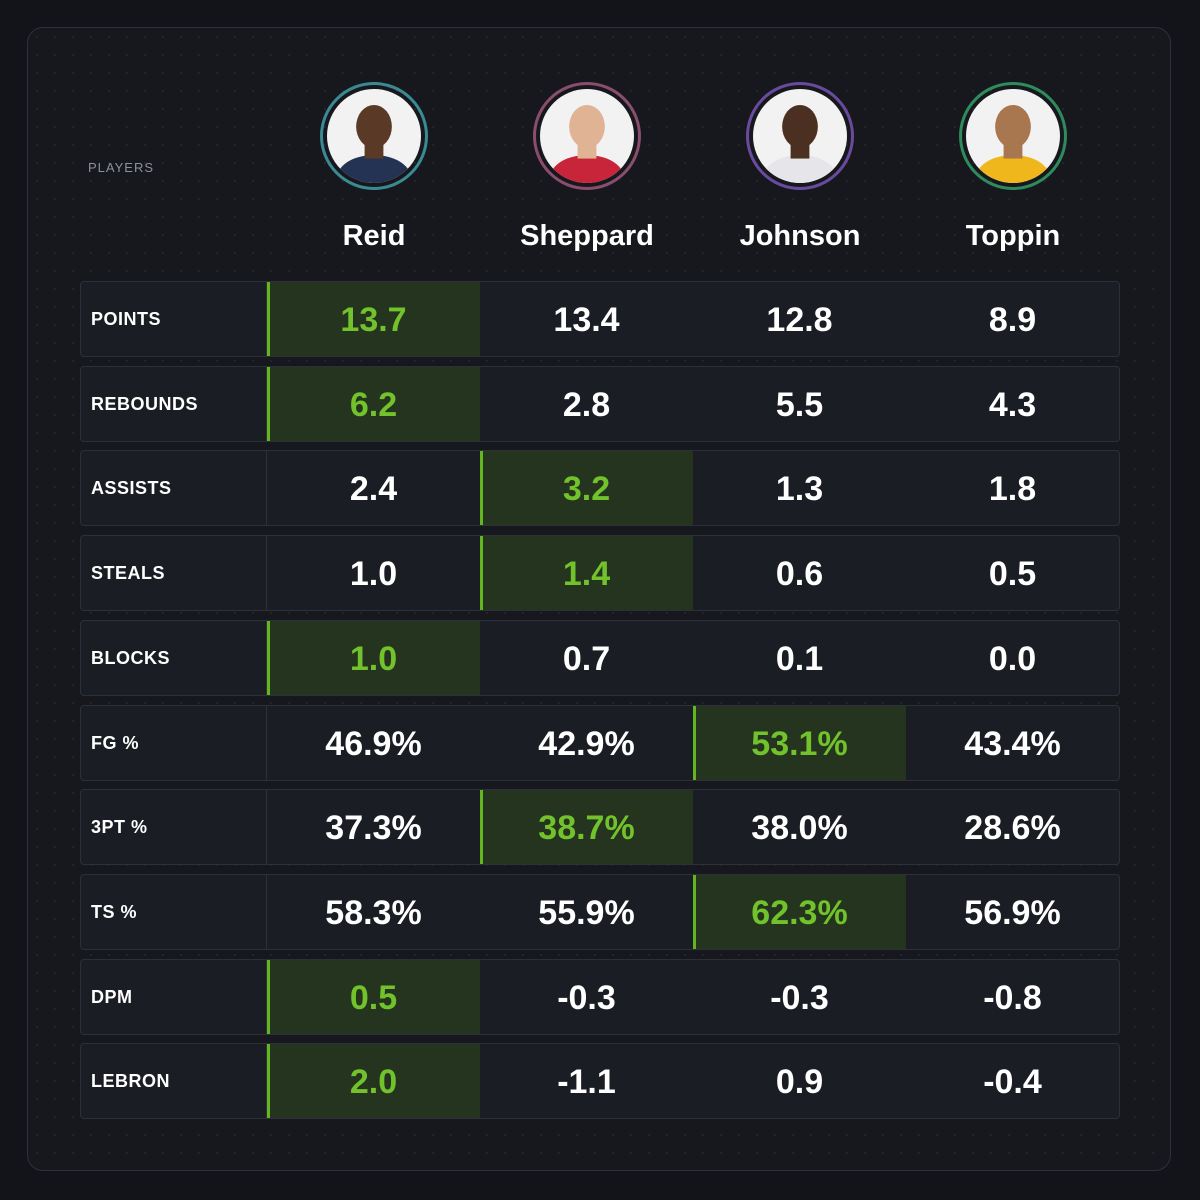 The height and width of the screenshot is (1200, 1200). Describe the element at coordinates (373, 996) in the screenshot. I see `stat-value-leader: 0.5` at that location.